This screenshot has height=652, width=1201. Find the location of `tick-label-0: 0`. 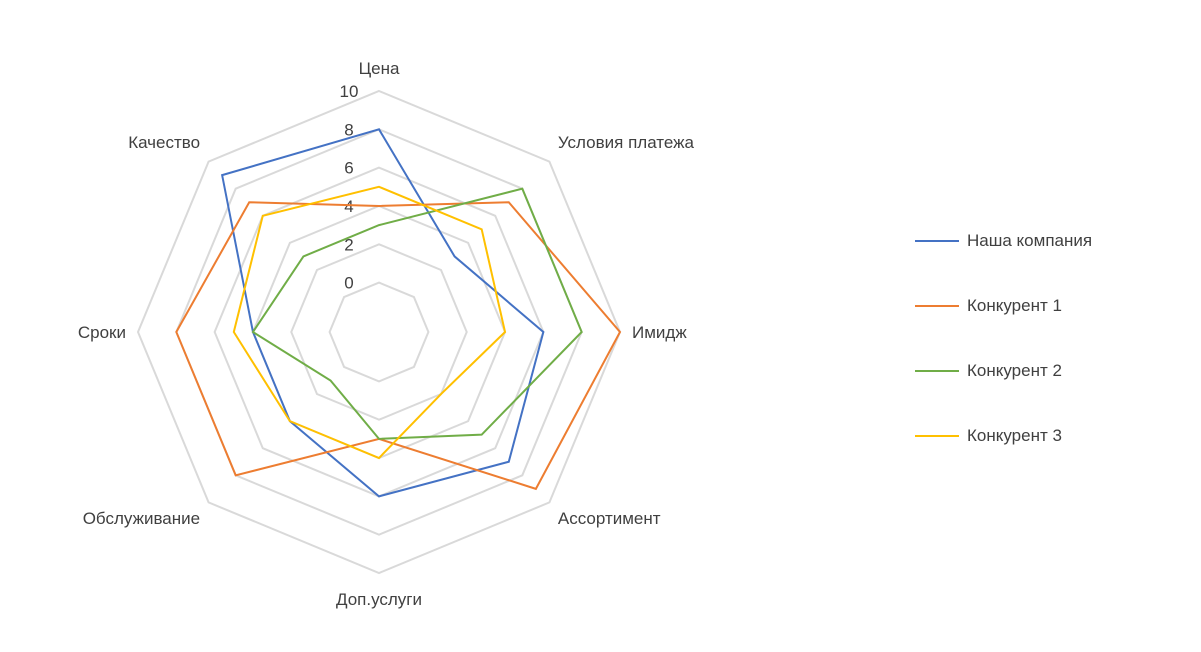

tick-label-0: 0 is located at coordinates (348, 283).